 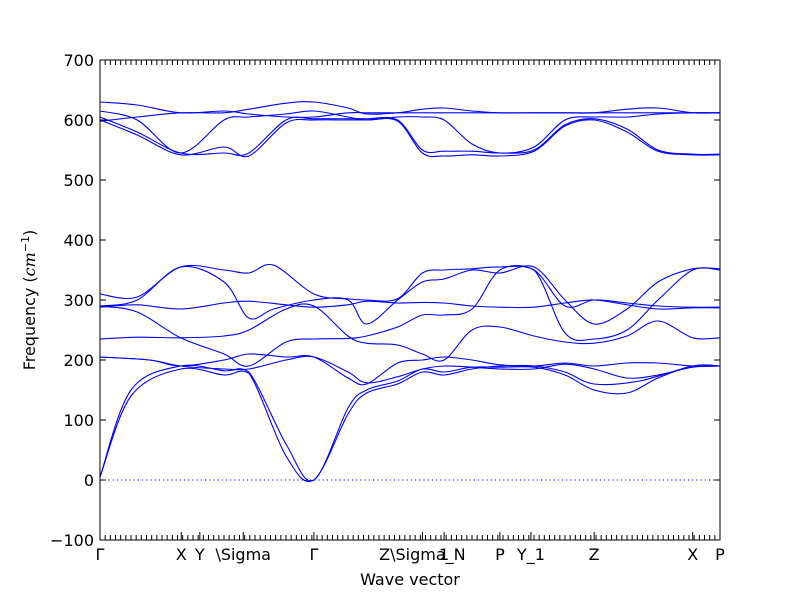 I want to click on x-tick-label: Y, so click(x=199, y=554).